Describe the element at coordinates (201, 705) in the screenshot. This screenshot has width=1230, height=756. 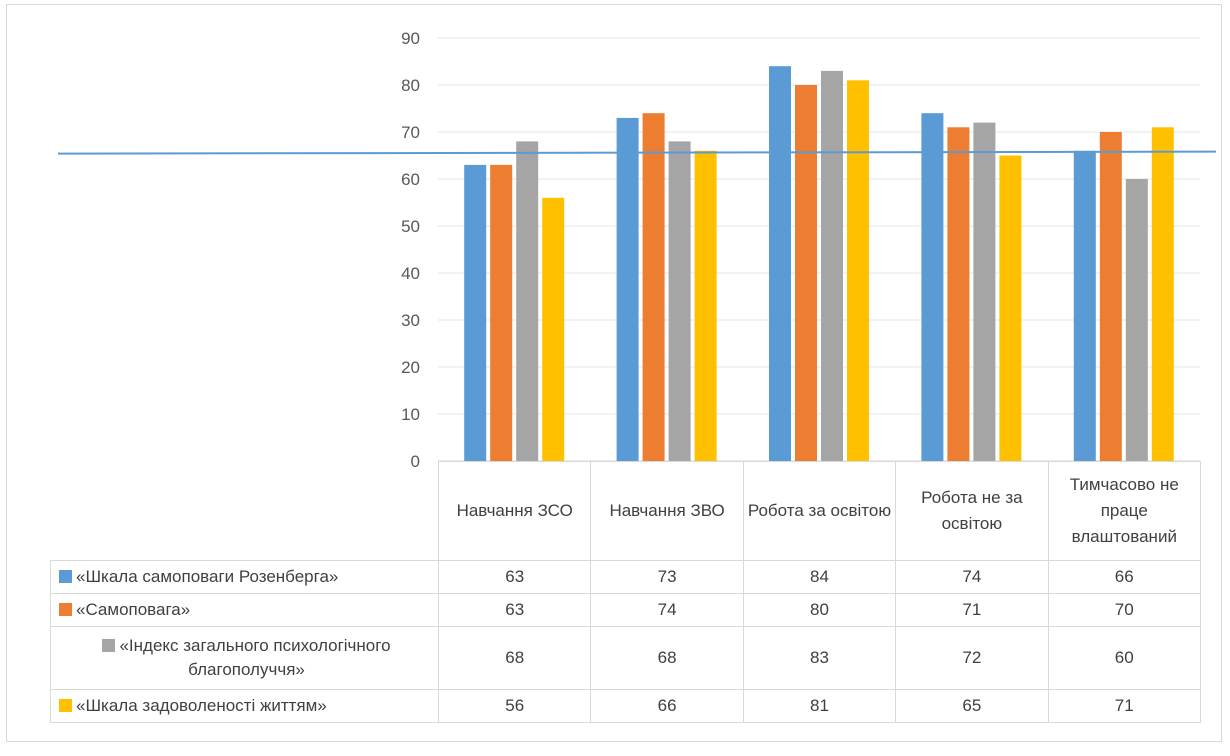
I see `series-name: «Шкала задоволеності життям»` at that location.